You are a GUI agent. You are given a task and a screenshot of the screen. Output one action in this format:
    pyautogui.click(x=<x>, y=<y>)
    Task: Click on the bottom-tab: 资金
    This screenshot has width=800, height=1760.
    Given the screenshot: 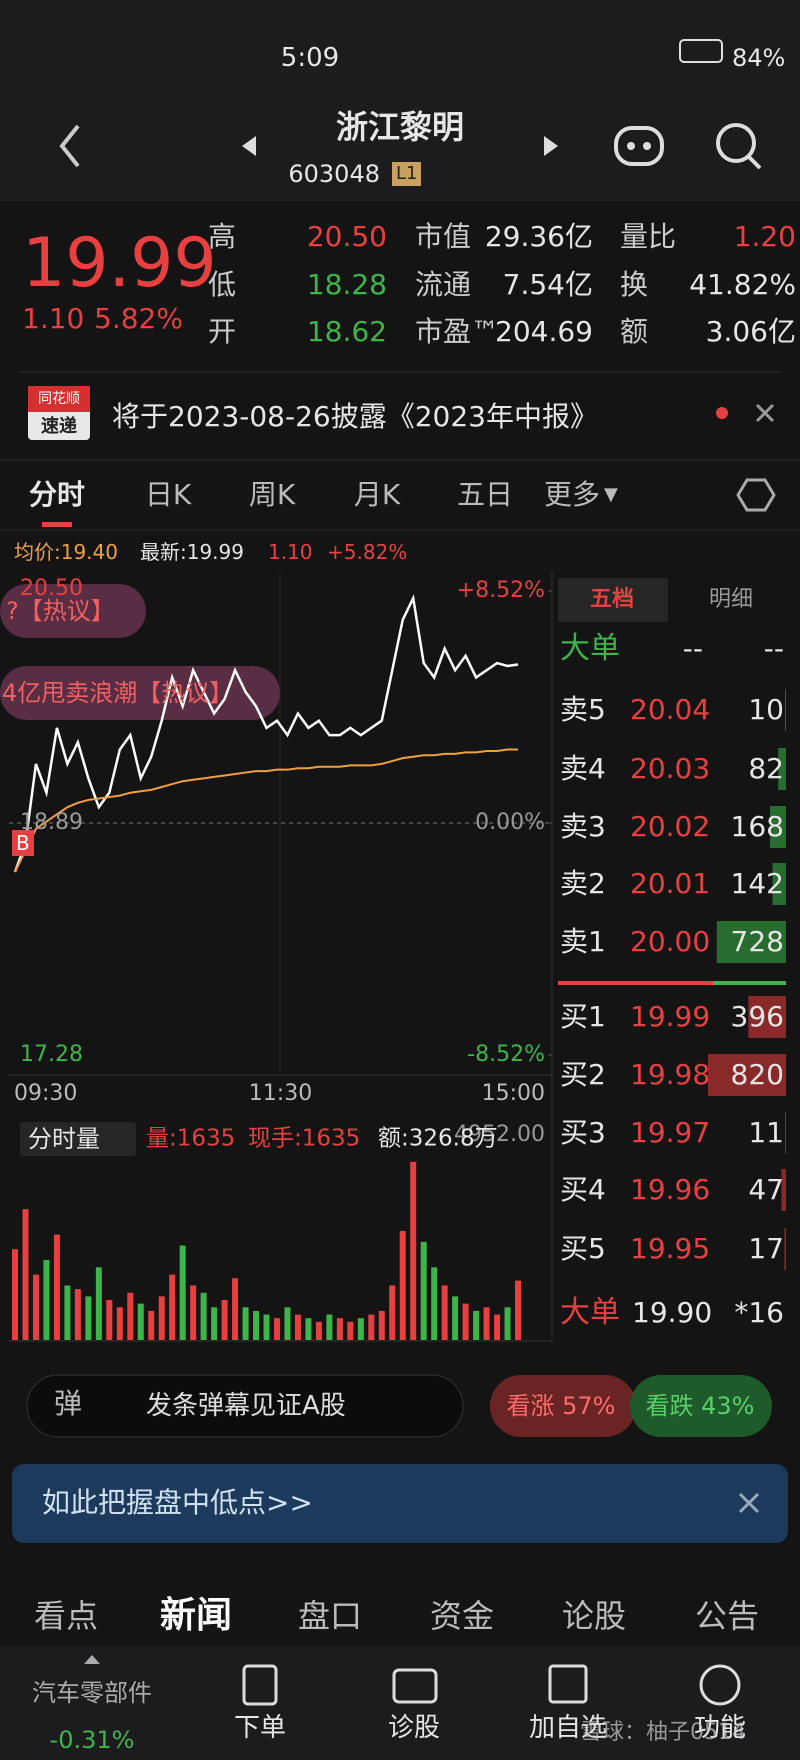 What is the action you would take?
    pyautogui.click(x=462, y=1616)
    